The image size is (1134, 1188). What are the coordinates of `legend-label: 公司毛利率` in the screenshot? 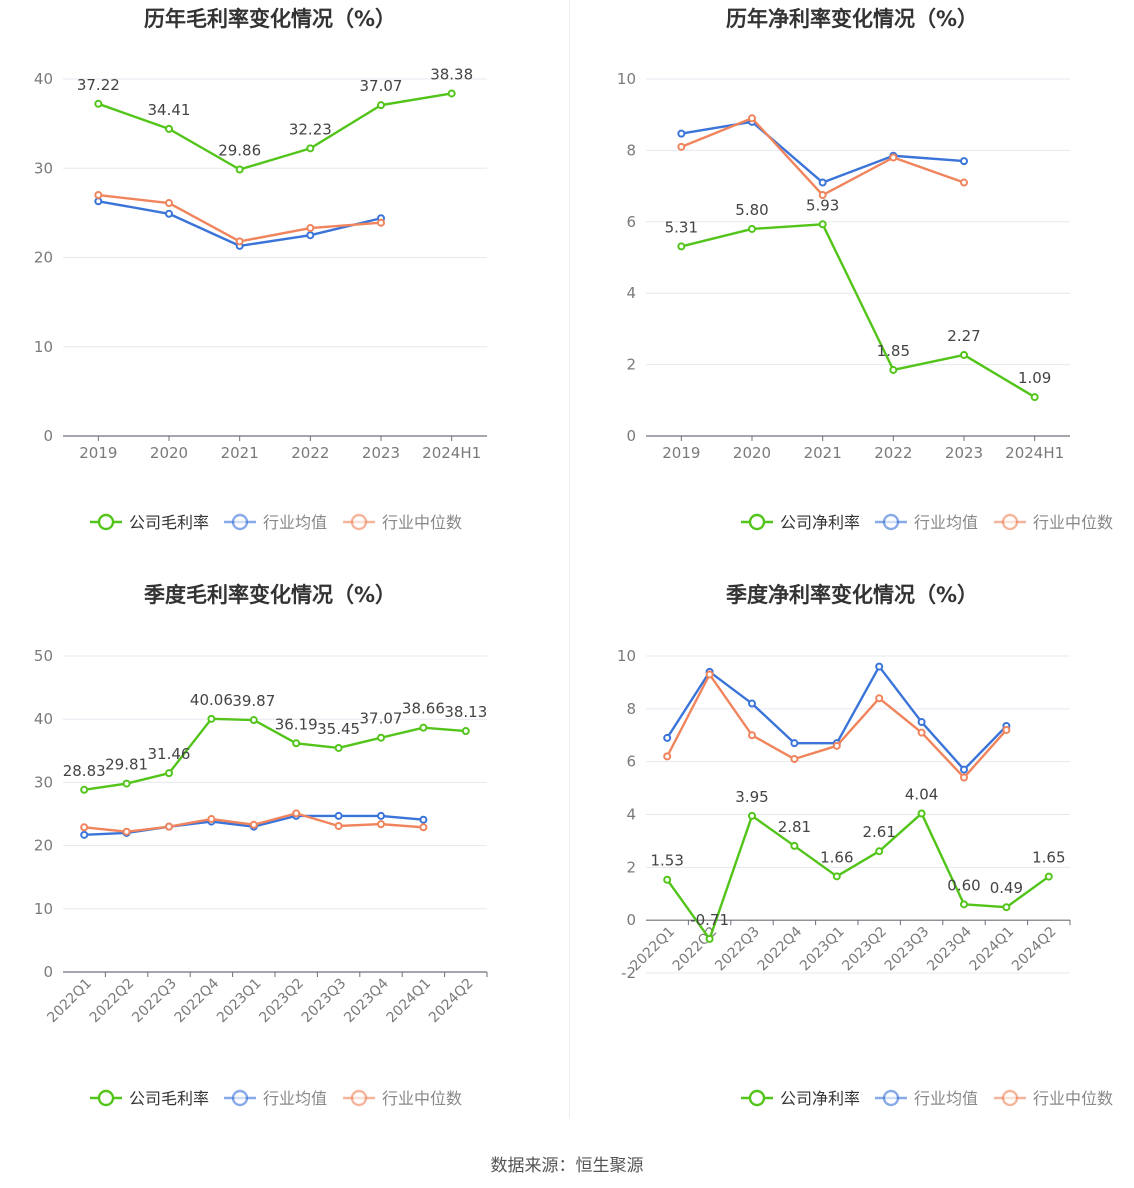 It's located at (169, 1098).